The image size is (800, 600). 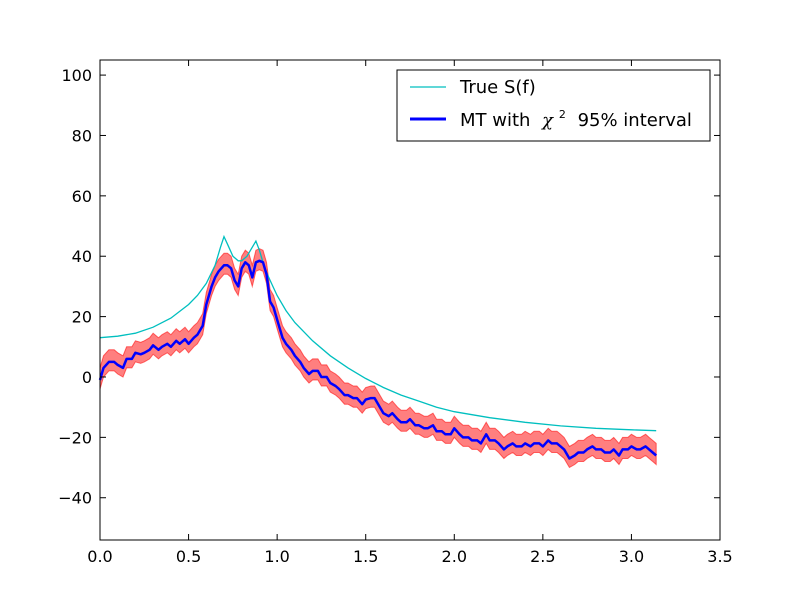 I want to click on y-tick-label: 80, so click(x=82, y=135).